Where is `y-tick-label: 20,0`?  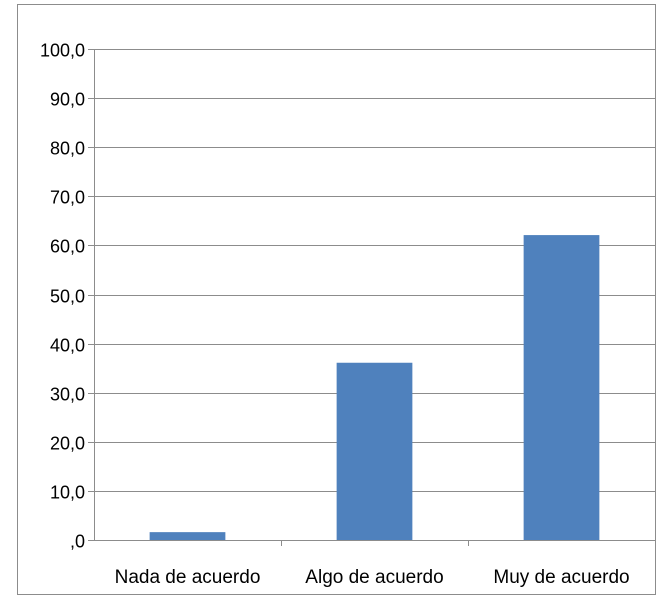
y-tick-label: 20,0 is located at coordinates (67, 444).